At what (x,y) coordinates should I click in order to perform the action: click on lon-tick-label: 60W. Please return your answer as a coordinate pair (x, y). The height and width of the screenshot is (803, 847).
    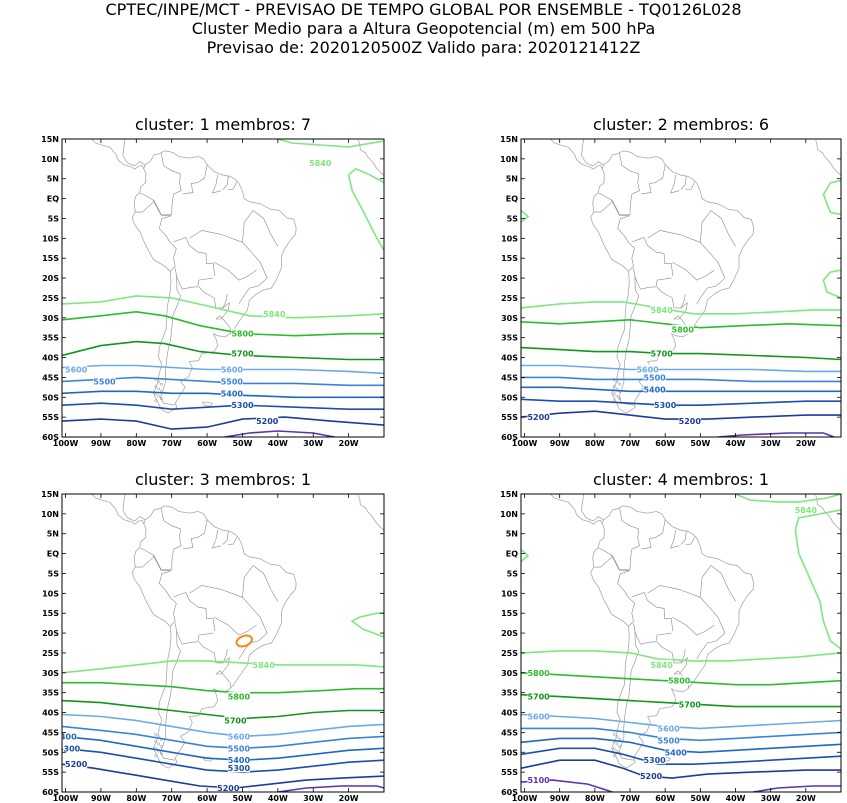
    Looking at the image, I should click on (665, 443).